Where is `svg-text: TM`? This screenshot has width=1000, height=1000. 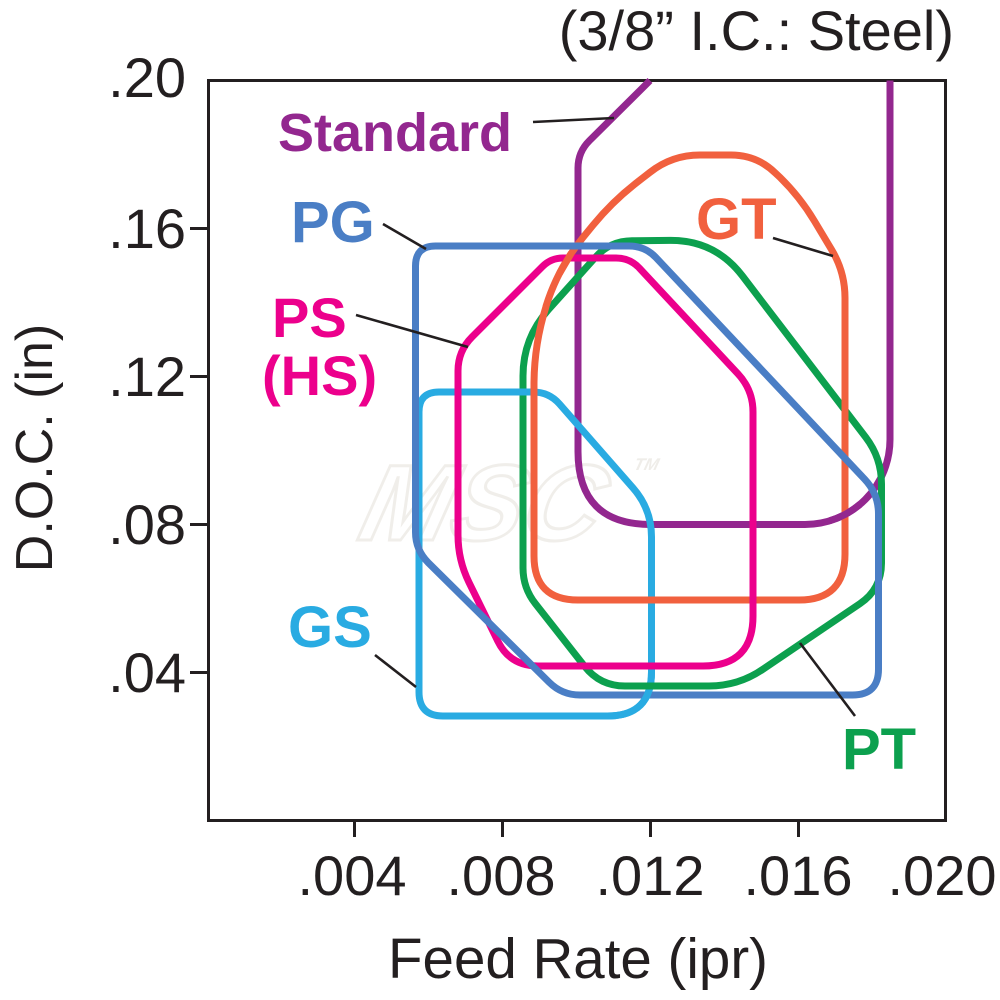 svg-text: TM is located at coordinates (647, 464).